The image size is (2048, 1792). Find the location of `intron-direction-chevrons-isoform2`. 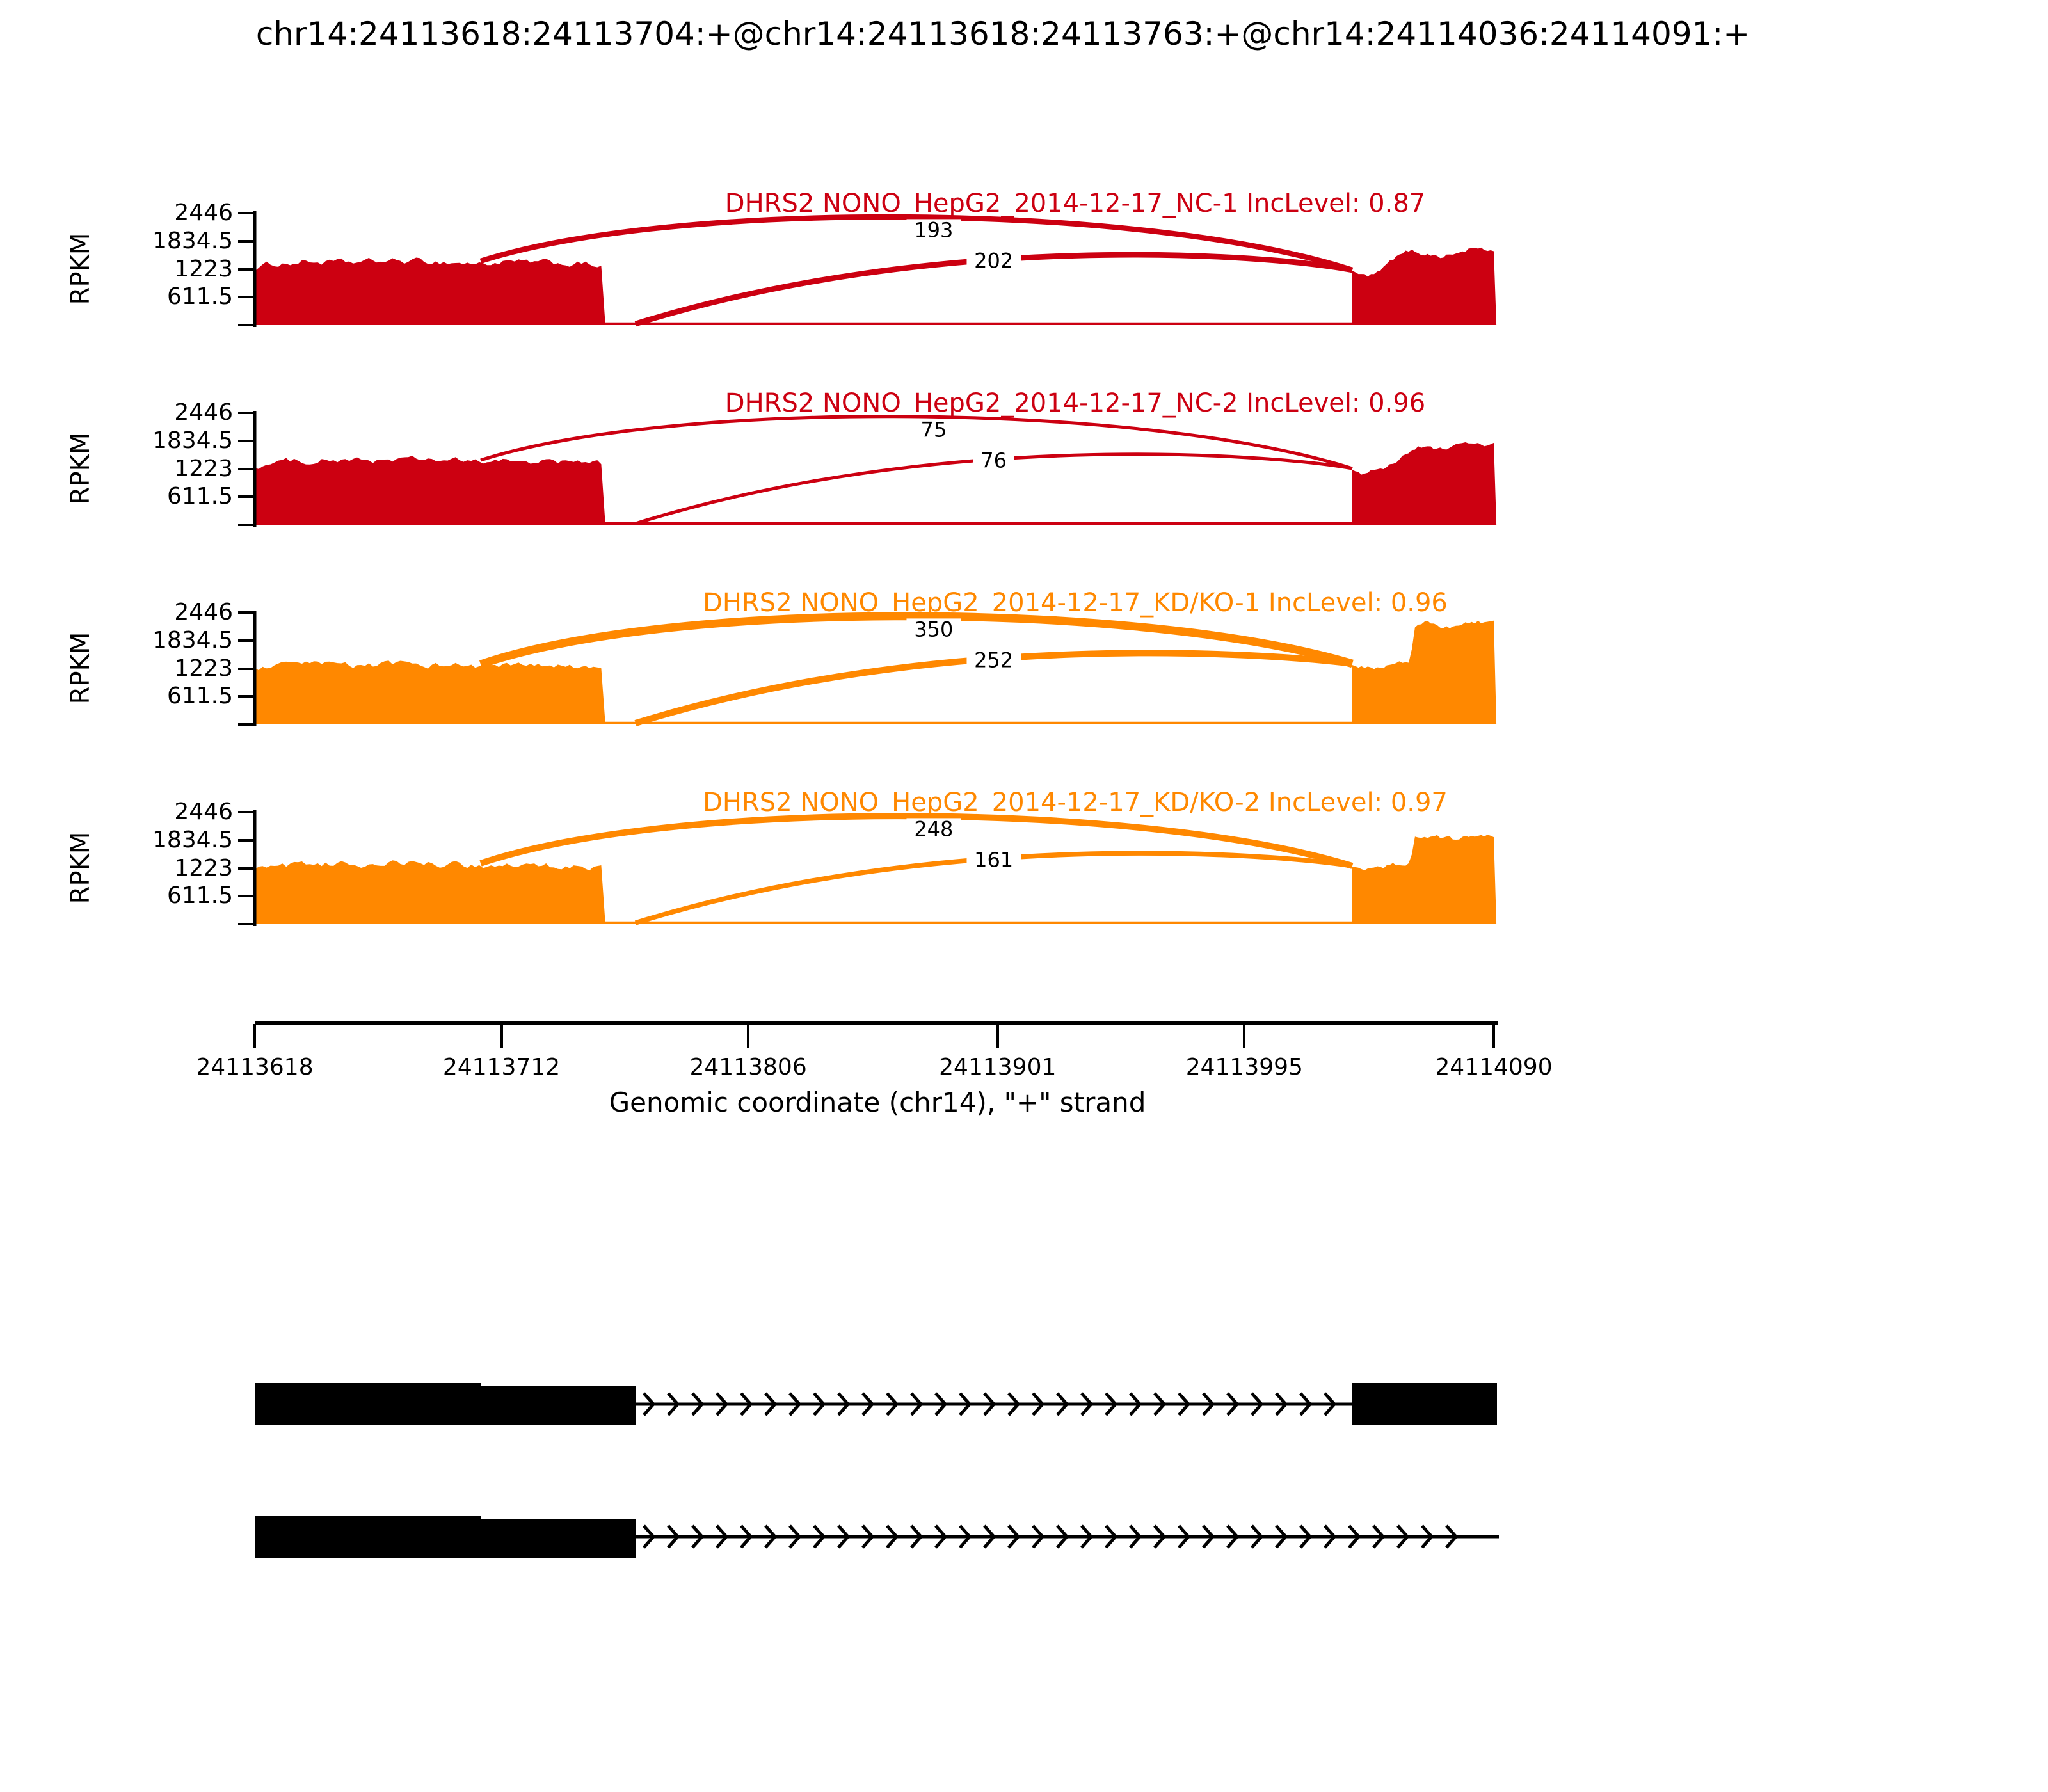

intron-direction-chevrons-isoform2 is located at coordinates (1051, 1536).